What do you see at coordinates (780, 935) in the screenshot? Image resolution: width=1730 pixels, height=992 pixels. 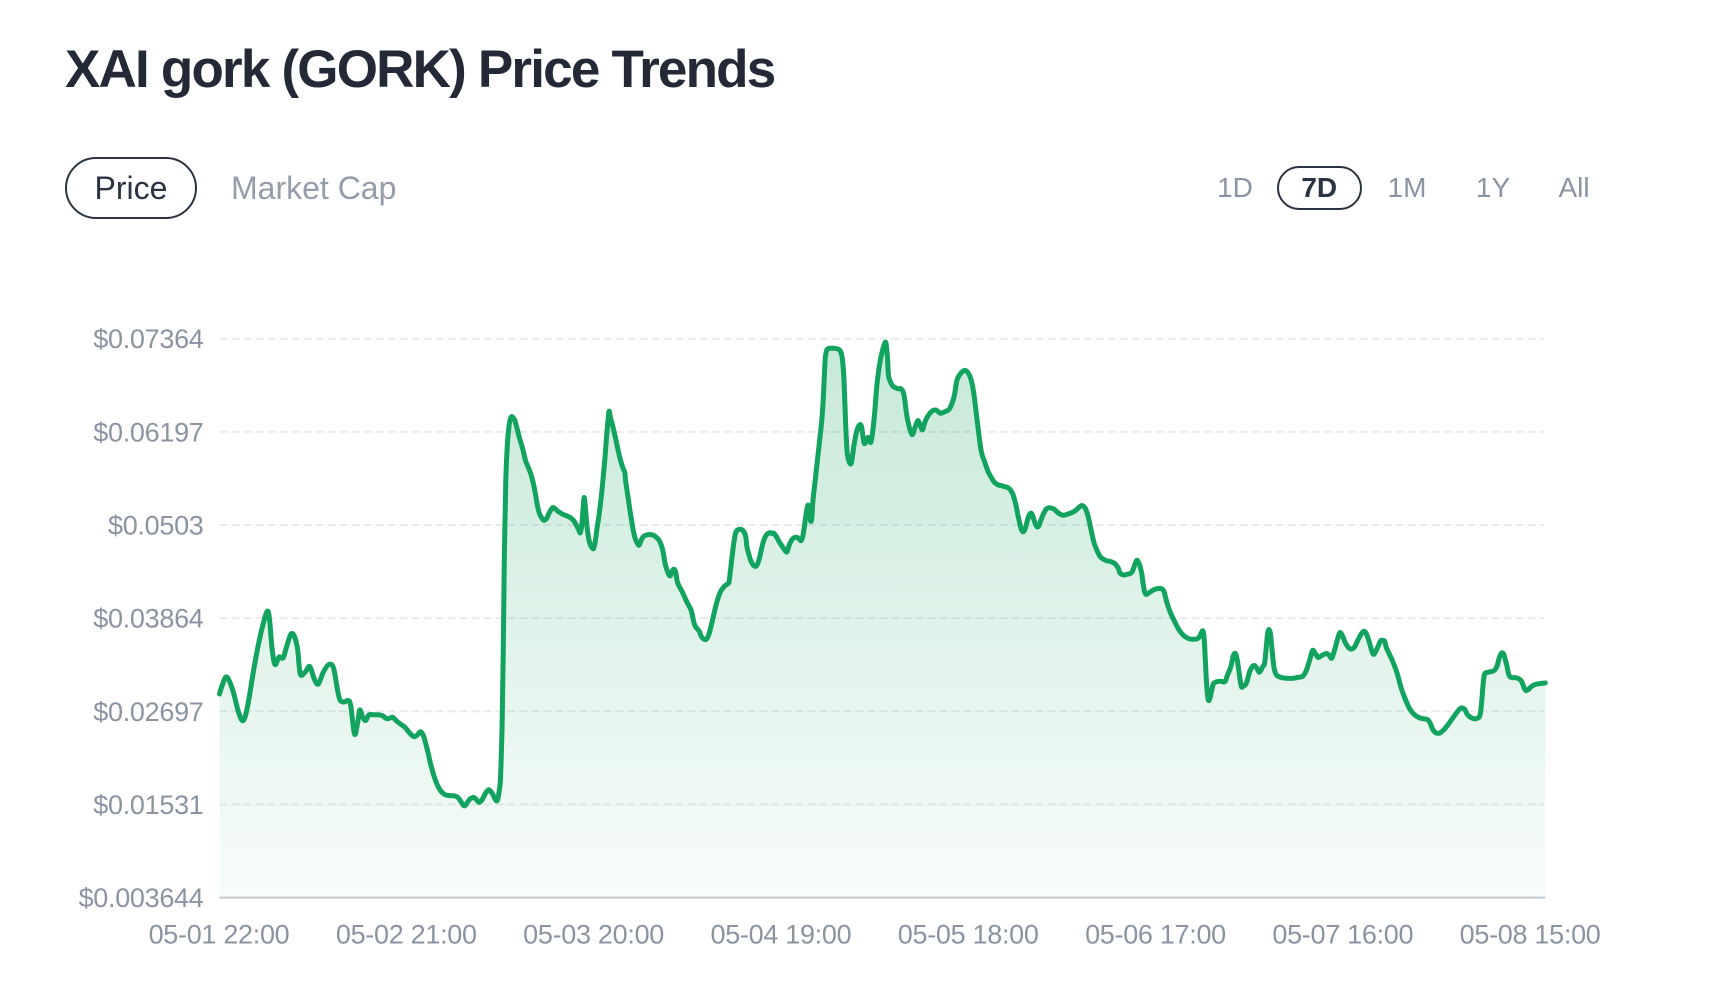 I see `svg-text: 05-04 19:00` at bounding box center [780, 935].